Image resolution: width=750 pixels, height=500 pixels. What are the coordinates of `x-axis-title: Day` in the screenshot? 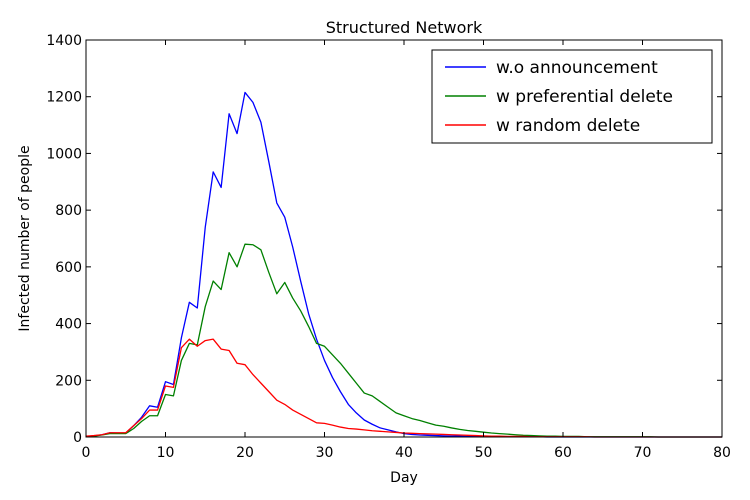 It's located at (404, 478).